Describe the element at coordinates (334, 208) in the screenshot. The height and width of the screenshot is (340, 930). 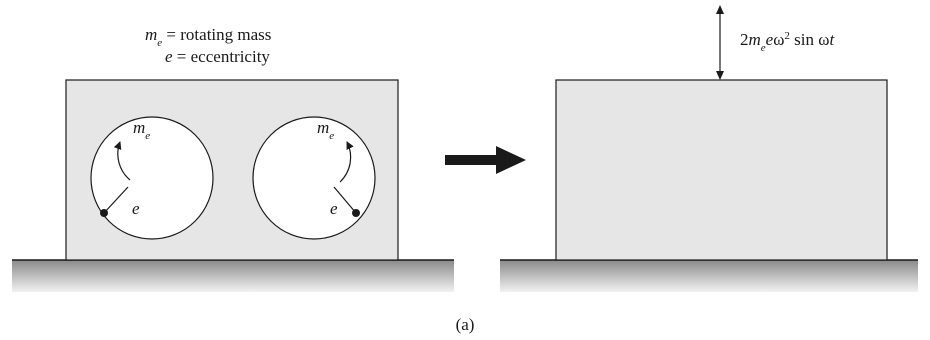
I see `rotor-right-eccentricity-label: e` at that location.